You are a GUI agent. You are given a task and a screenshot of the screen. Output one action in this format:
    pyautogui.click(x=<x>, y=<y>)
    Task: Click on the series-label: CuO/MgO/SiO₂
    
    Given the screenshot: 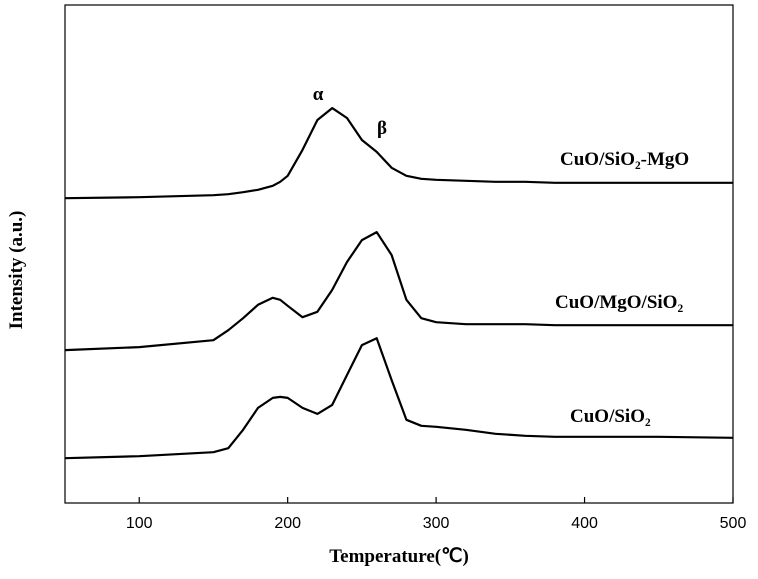 What is the action you would take?
    pyautogui.click(x=619, y=302)
    